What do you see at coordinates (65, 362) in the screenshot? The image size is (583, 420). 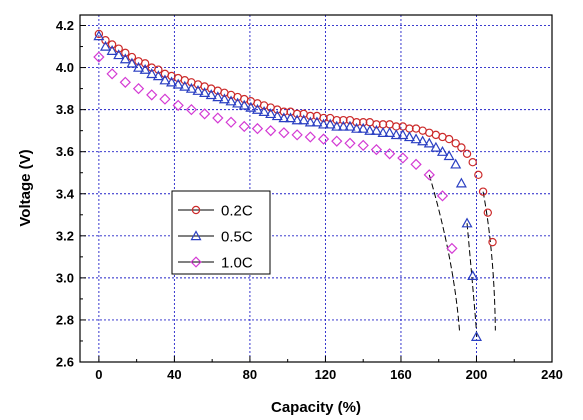 I see `y-tick-label: 2.6` at bounding box center [65, 362].